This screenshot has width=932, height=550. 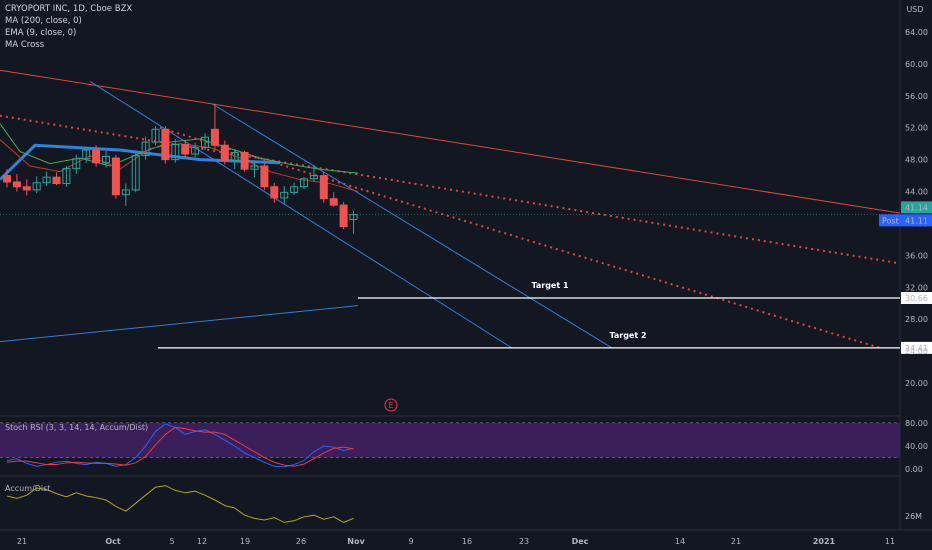 I want to click on last-price-badge, so click(x=916, y=207).